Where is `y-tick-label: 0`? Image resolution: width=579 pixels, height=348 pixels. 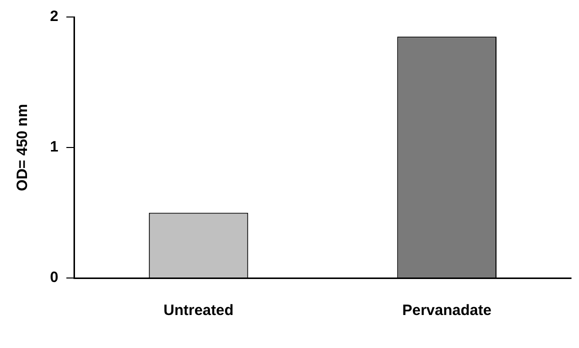 y-tick-label: 0 is located at coordinates (54, 277).